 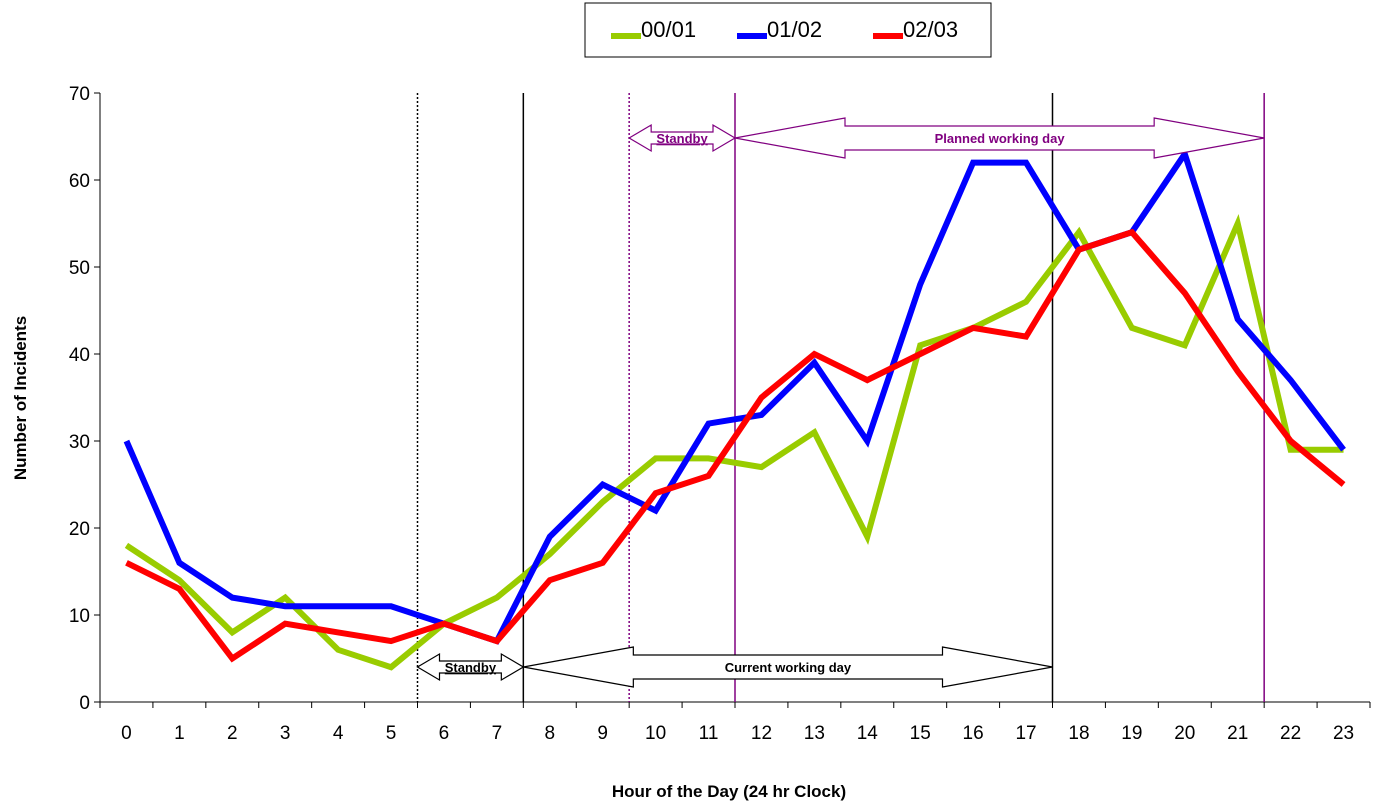 I want to click on x-tick-label: 17, so click(x=1025, y=733).